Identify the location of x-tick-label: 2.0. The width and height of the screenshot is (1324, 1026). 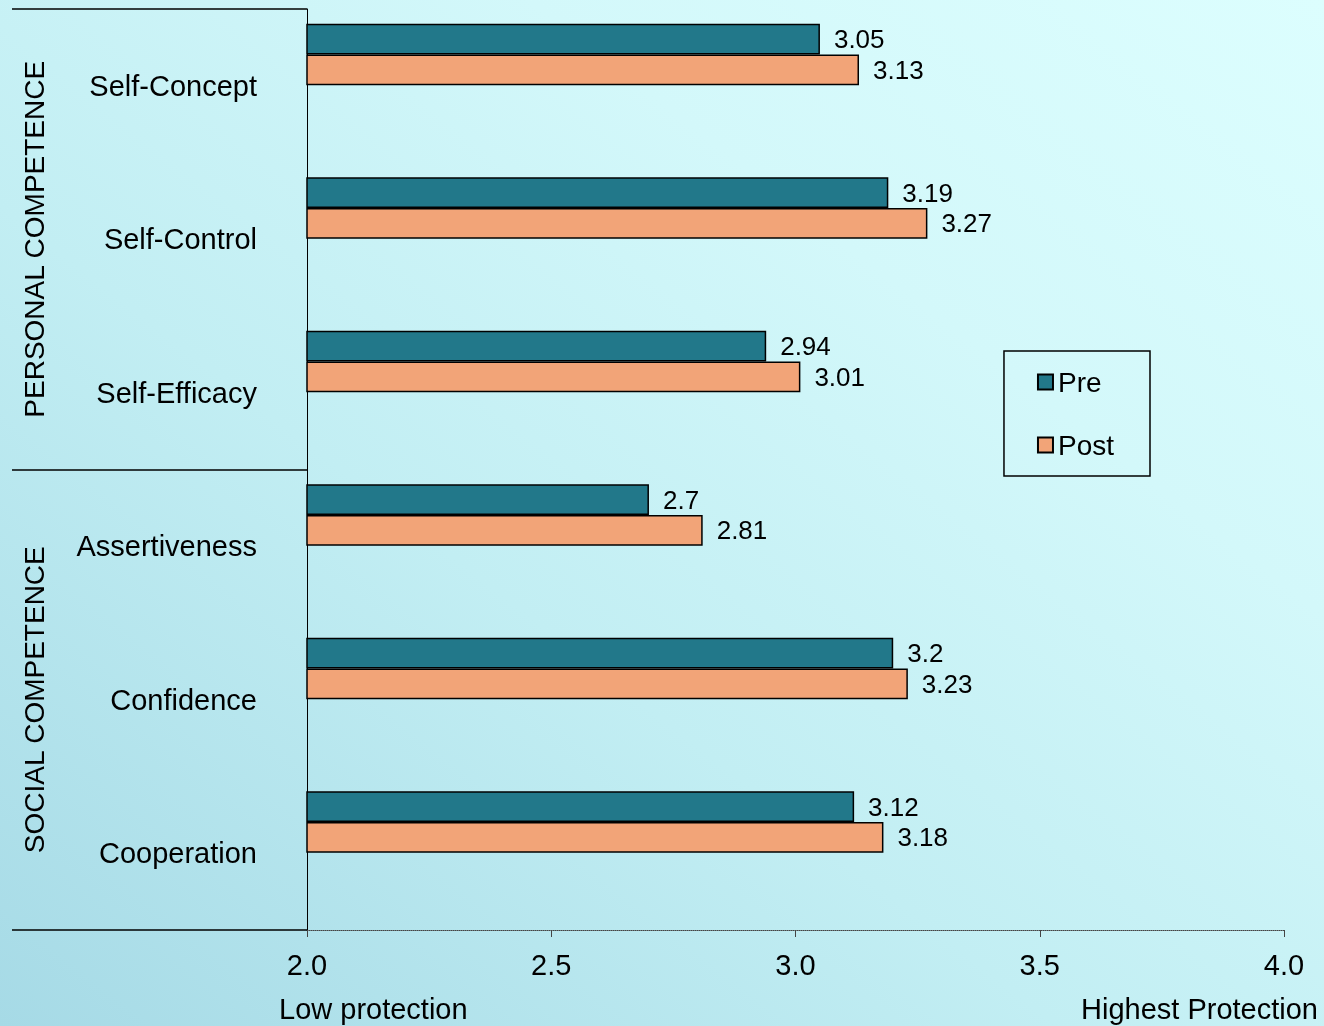
(307, 964).